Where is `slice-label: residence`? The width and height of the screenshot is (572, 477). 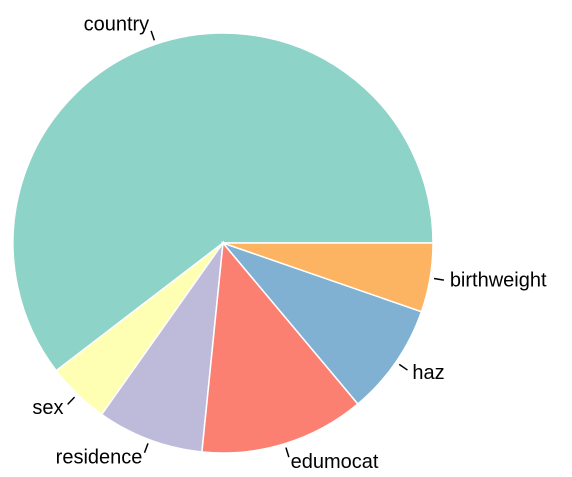 slice-label: residence is located at coordinates (99, 458).